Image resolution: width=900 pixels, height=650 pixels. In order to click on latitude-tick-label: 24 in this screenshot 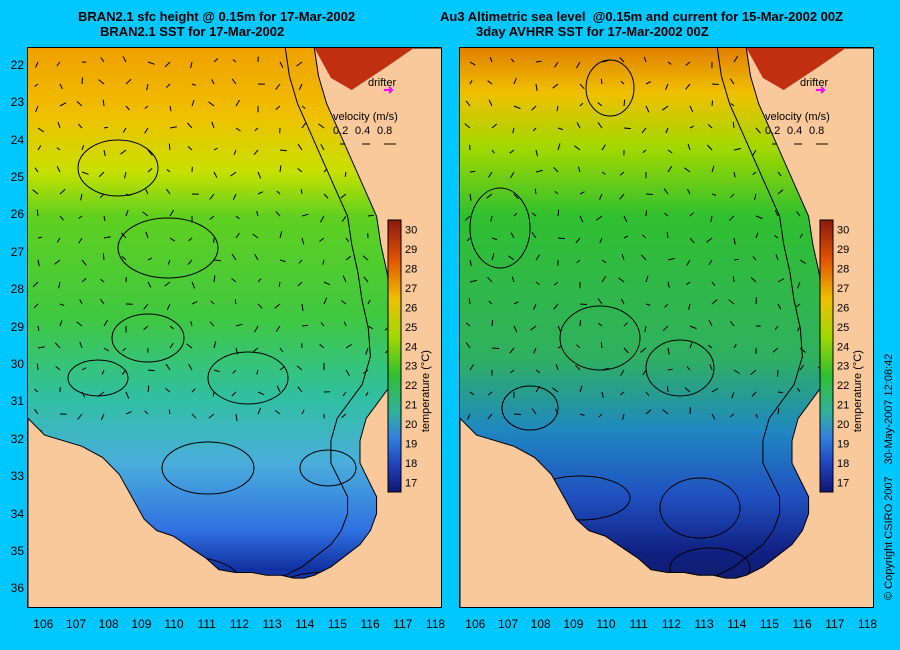, I will do `click(17, 139)`.